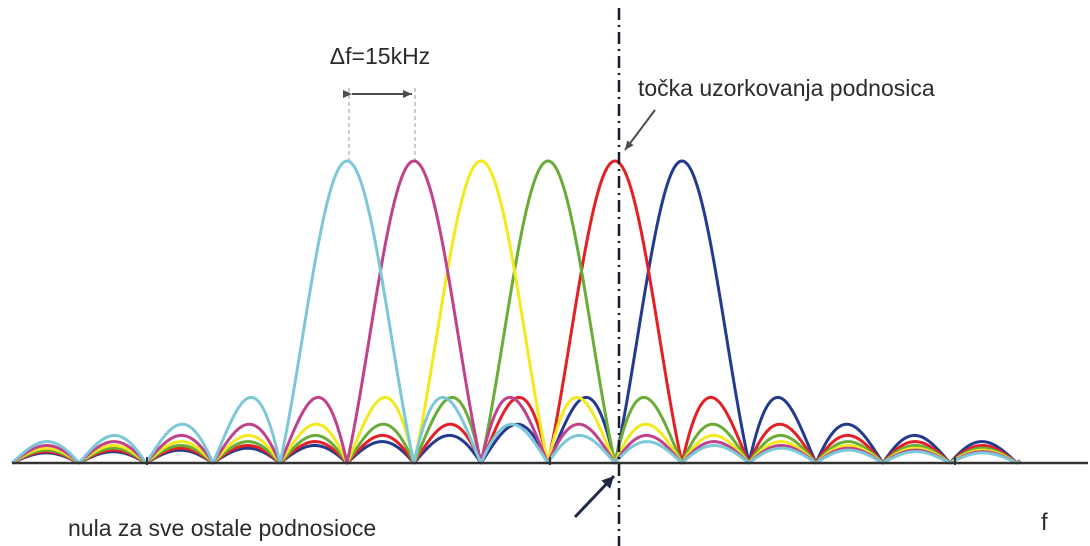 This screenshot has width=1090, height=546. I want to click on sampling-point-arrow, so click(640, 130).